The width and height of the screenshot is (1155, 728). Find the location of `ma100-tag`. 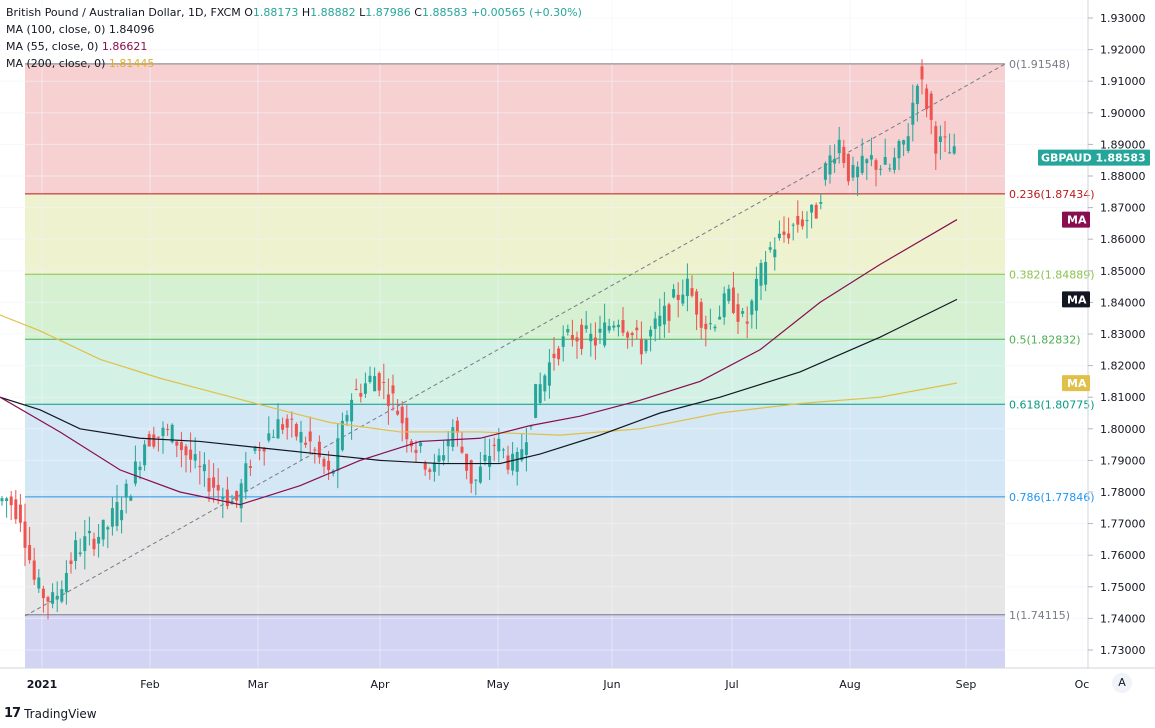

ma100-tag is located at coordinates (1076, 299).